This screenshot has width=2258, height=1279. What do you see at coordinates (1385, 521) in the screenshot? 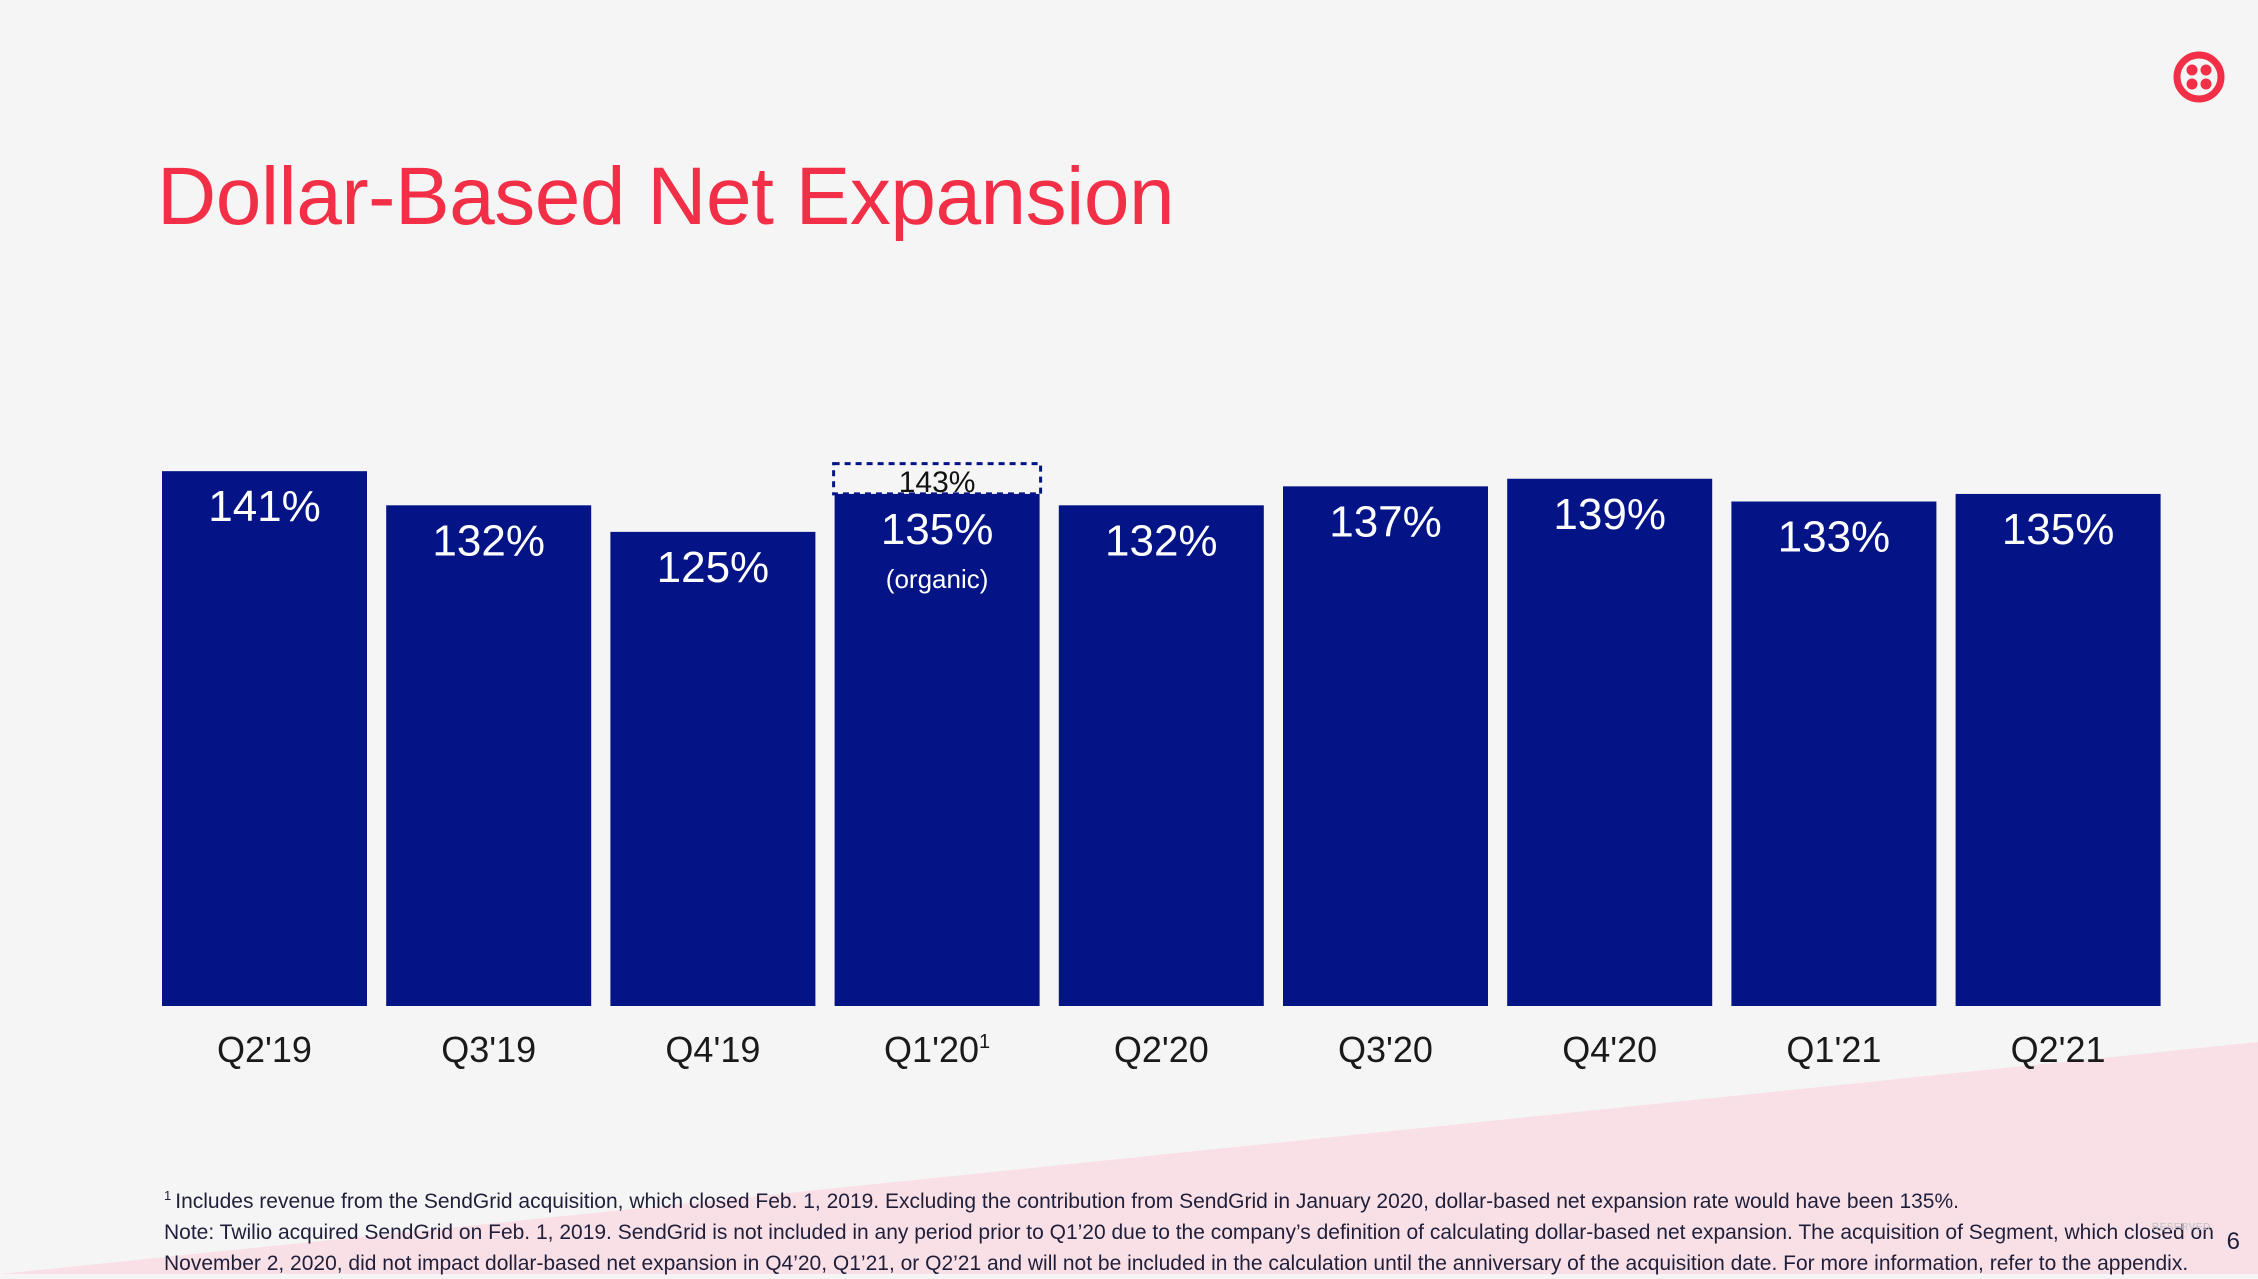
I see `bar-value-label: 137%` at bounding box center [1385, 521].